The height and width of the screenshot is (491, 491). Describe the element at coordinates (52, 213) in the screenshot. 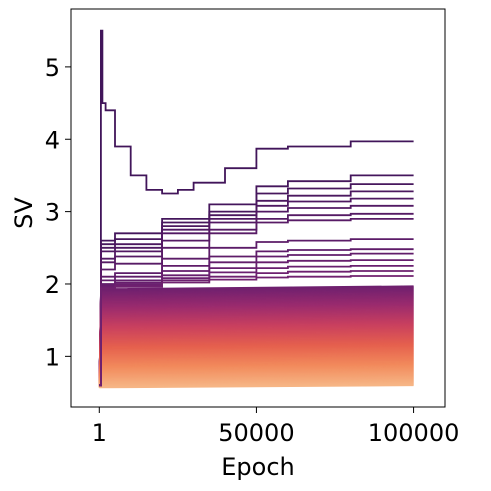

I see `y-tick-label-2: 3` at that location.